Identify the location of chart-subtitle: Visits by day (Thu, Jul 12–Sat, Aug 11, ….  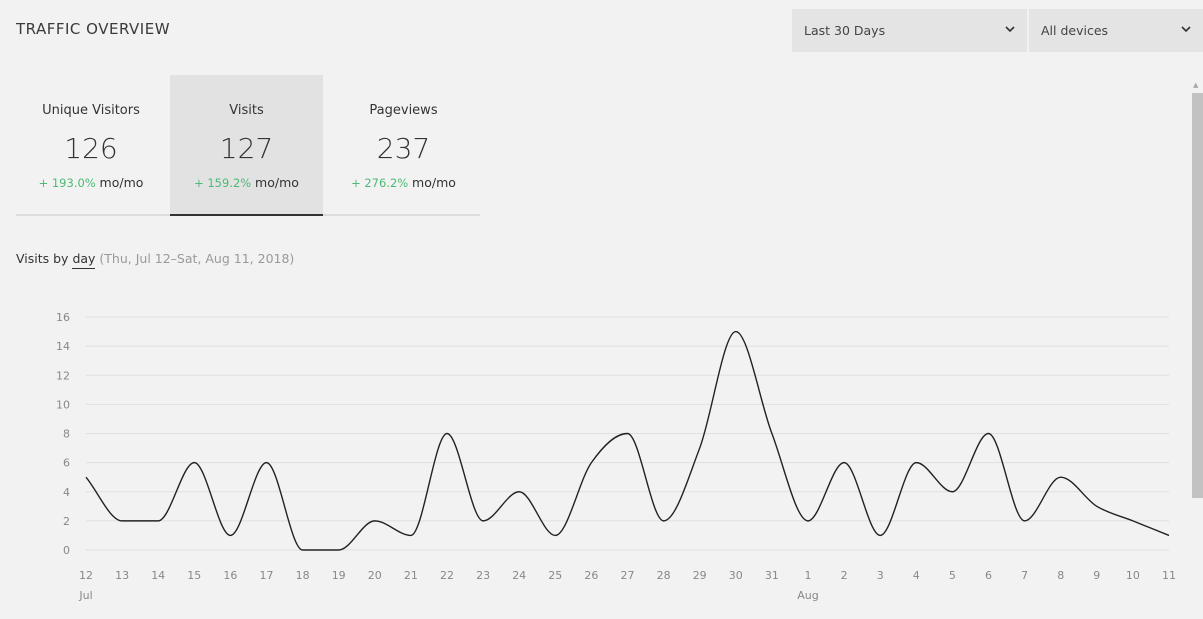
(155, 260).